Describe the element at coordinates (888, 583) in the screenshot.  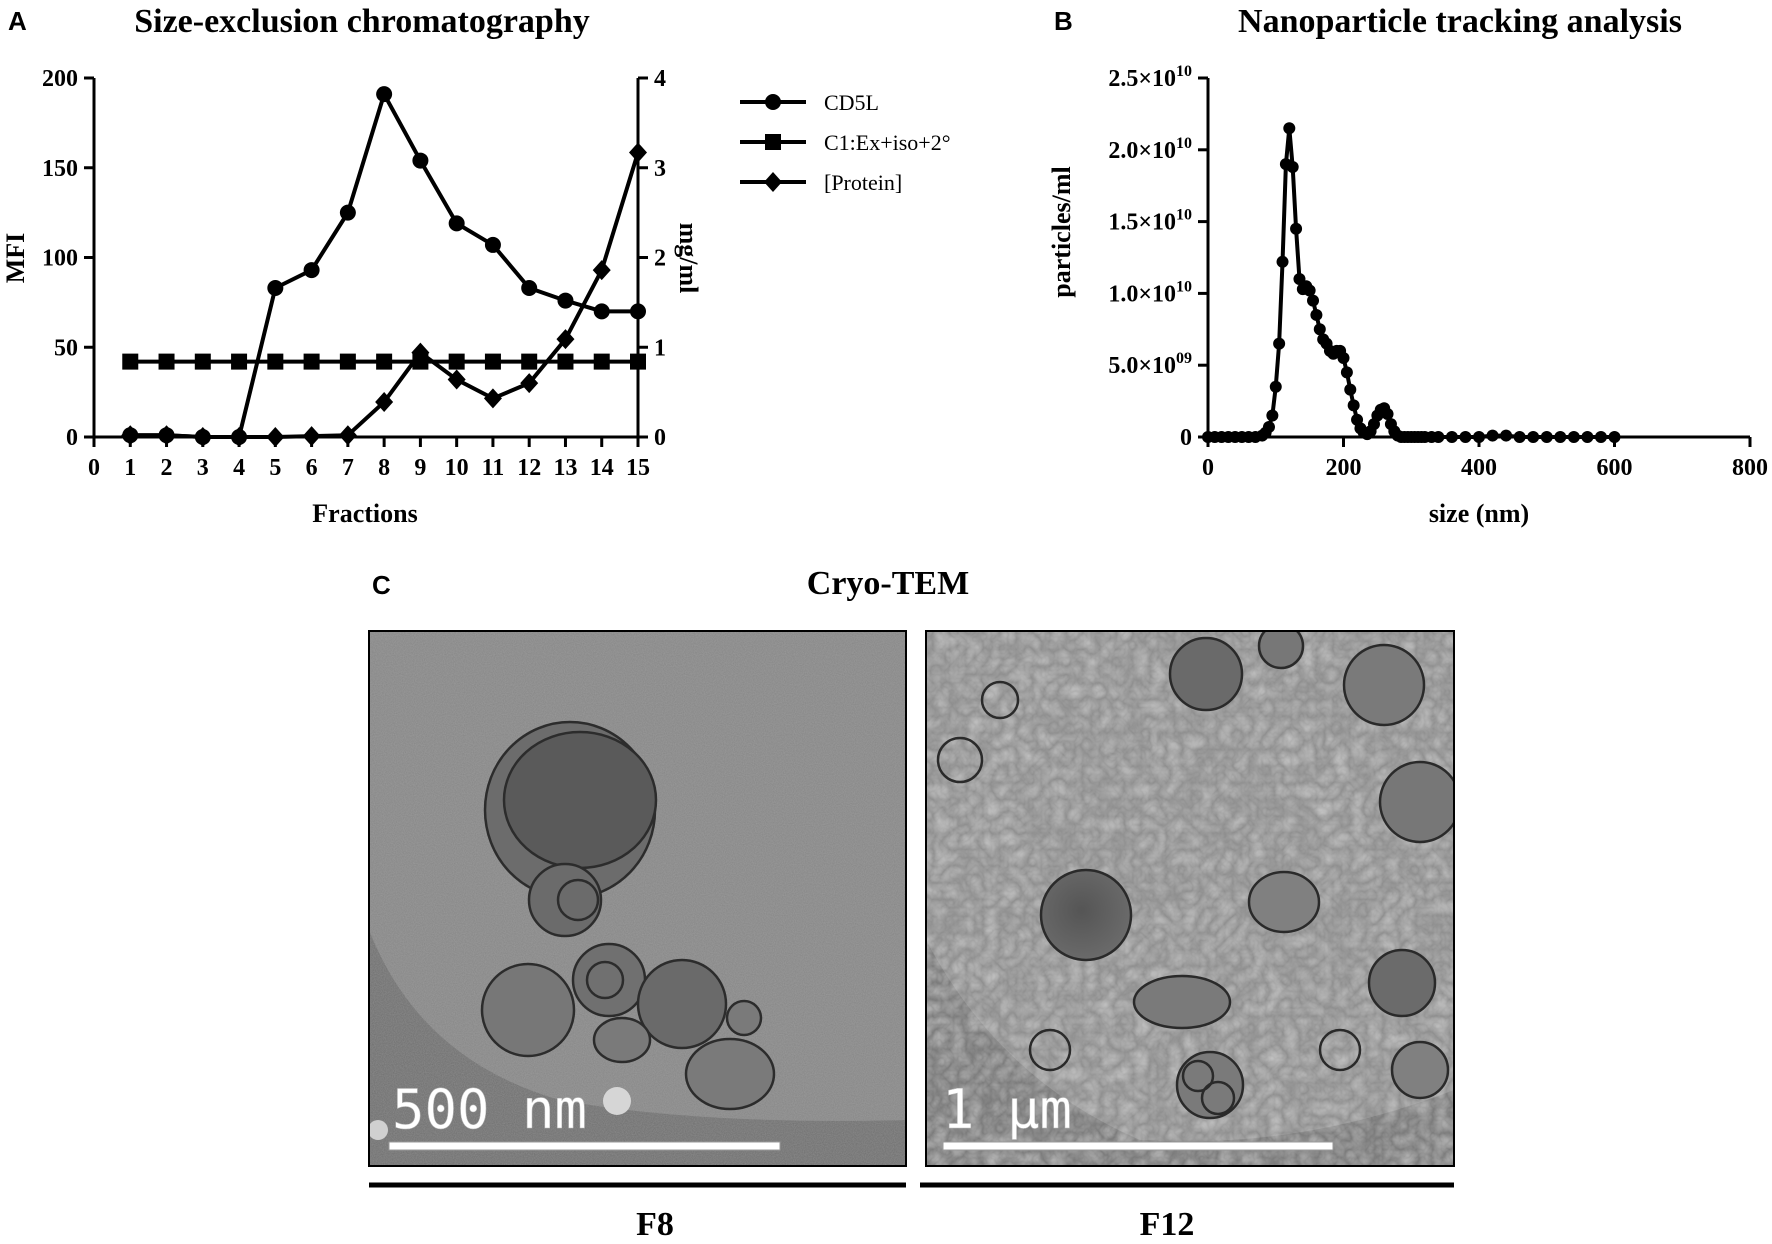
I see `panel-c-title: Cryo-TEM` at that location.